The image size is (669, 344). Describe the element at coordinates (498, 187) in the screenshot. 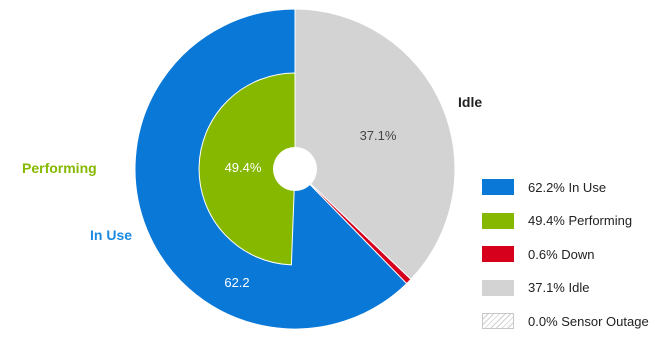

I see `legend-swatch-in-use` at that location.